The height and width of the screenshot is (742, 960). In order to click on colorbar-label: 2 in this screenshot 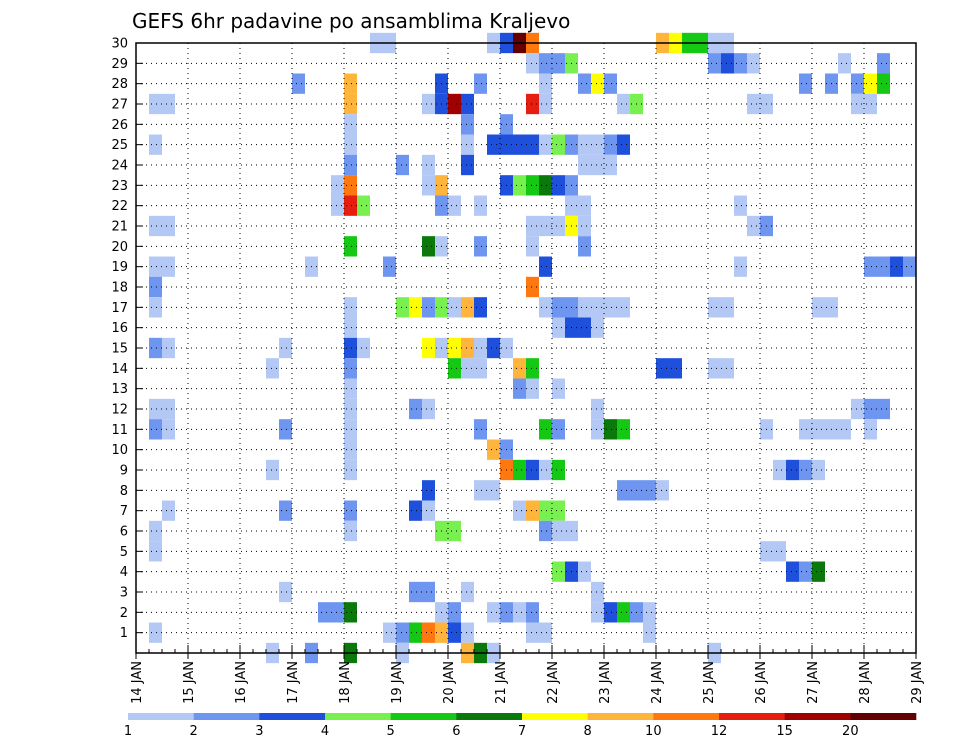, I will do `click(194, 731)`.